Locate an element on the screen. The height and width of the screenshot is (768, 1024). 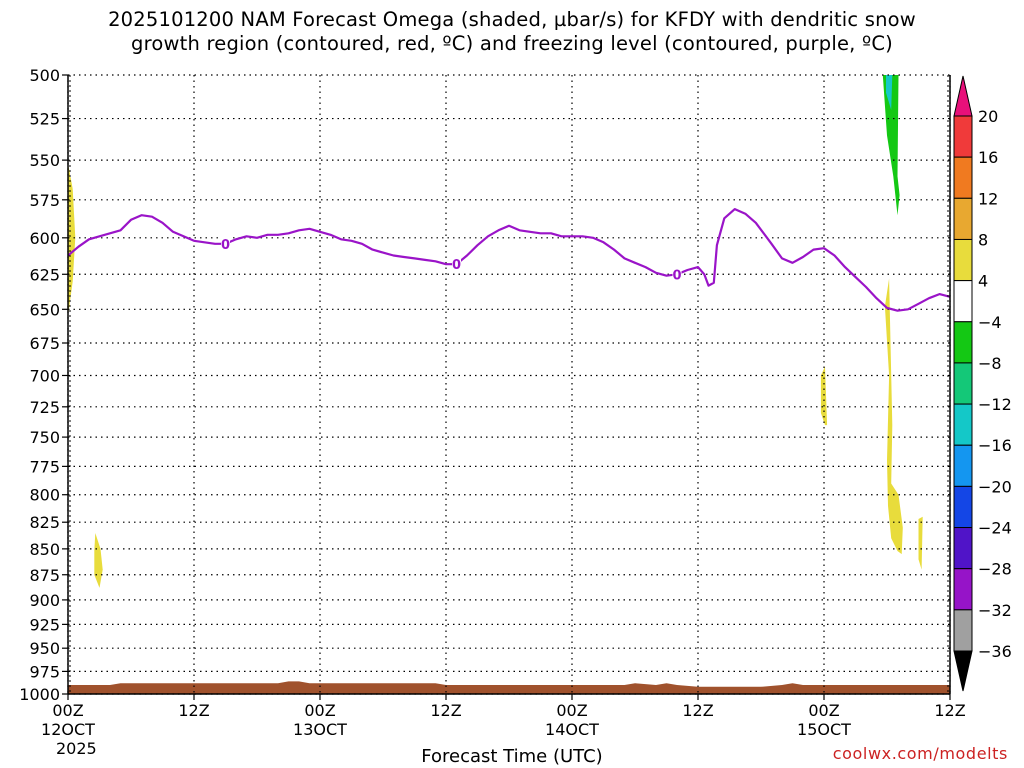
ytick-label-750: 750 is located at coordinates (44, 437).